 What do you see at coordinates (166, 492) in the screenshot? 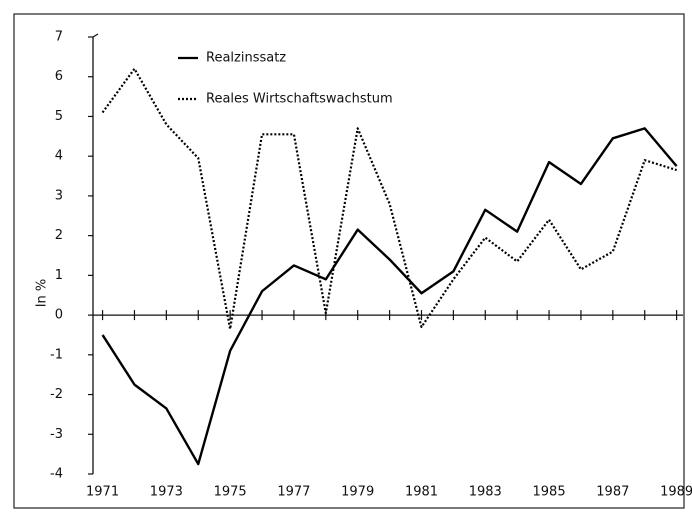
I see `x-tick-label: 1973` at bounding box center [166, 492].